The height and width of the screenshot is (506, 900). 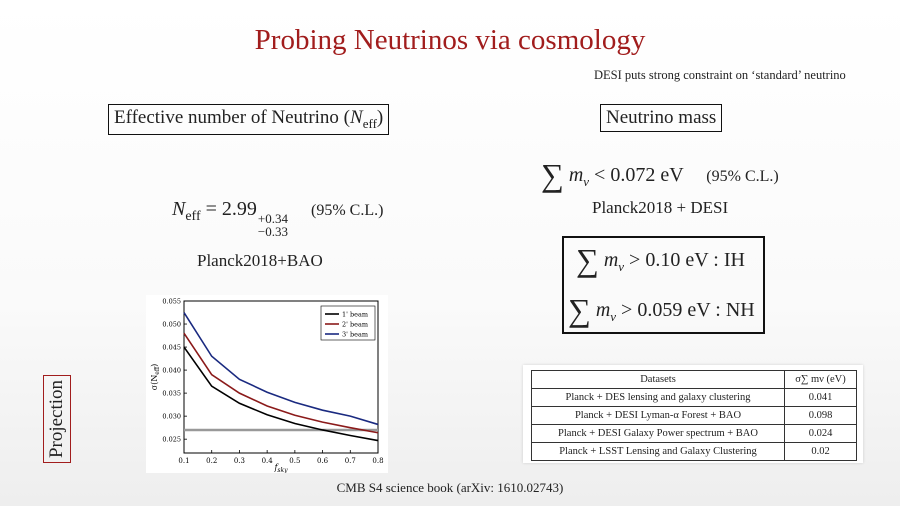 I want to click on neff-eq-lhs: N, so click(x=179, y=209).